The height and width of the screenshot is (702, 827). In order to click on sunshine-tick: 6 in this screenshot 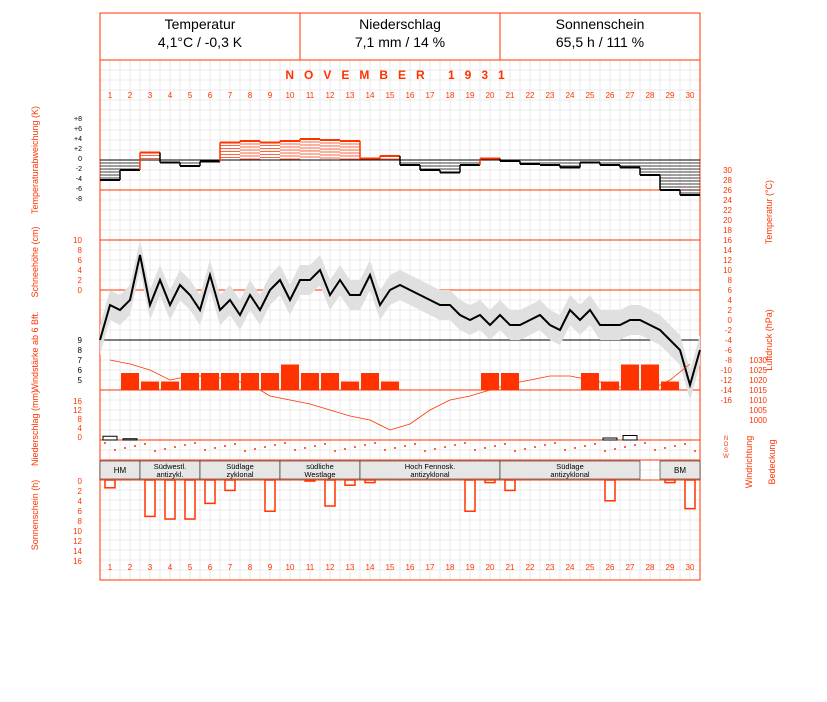, I will do `click(80, 511)`.